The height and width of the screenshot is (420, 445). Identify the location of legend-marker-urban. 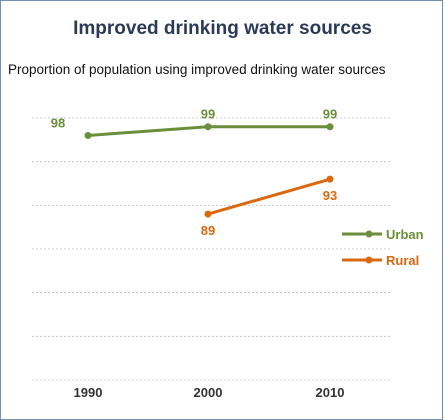
(369, 234).